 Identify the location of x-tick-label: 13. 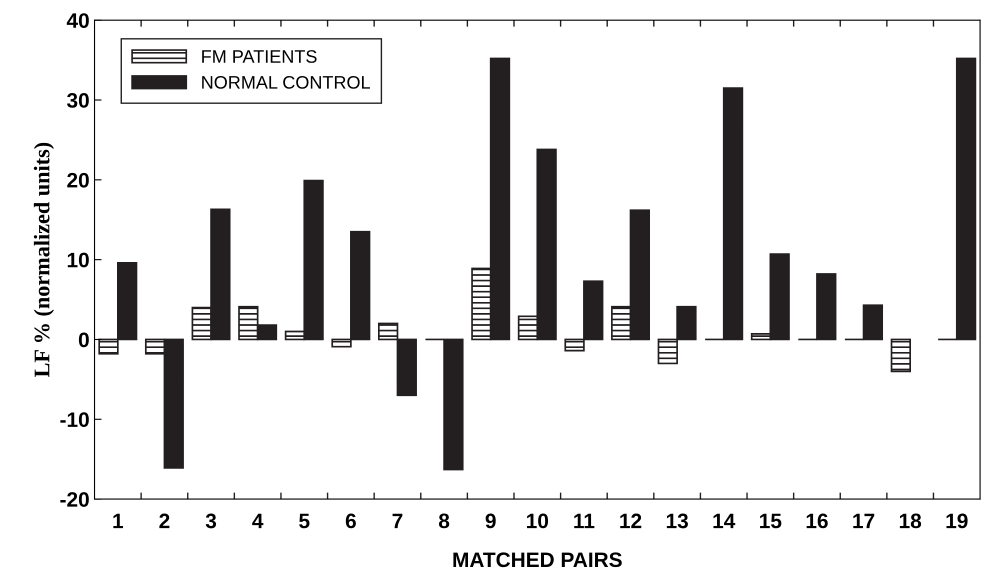
(677, 521).